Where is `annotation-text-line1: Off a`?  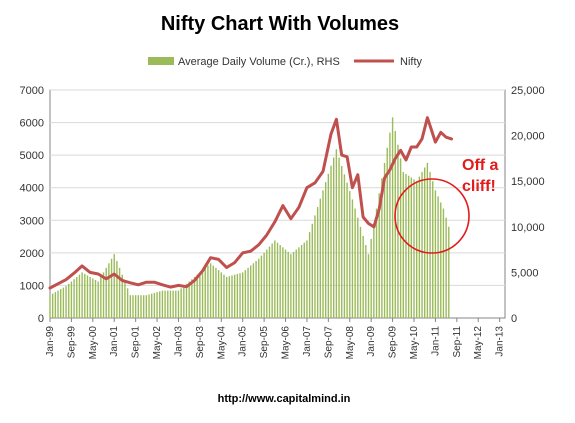 annotation-text-line1: Off a is located at coordinates (480, 165).